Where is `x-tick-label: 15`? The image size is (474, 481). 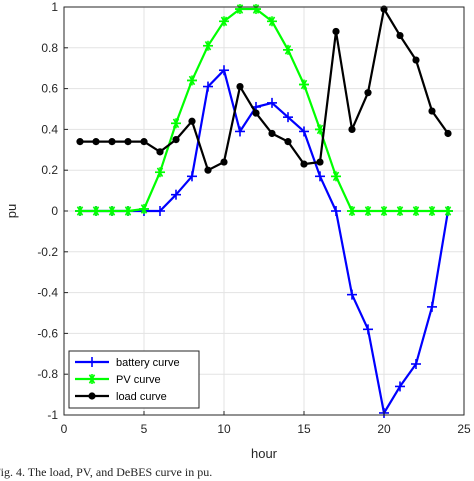
x-tick-label: 15 is located at coordinates (304, 429).